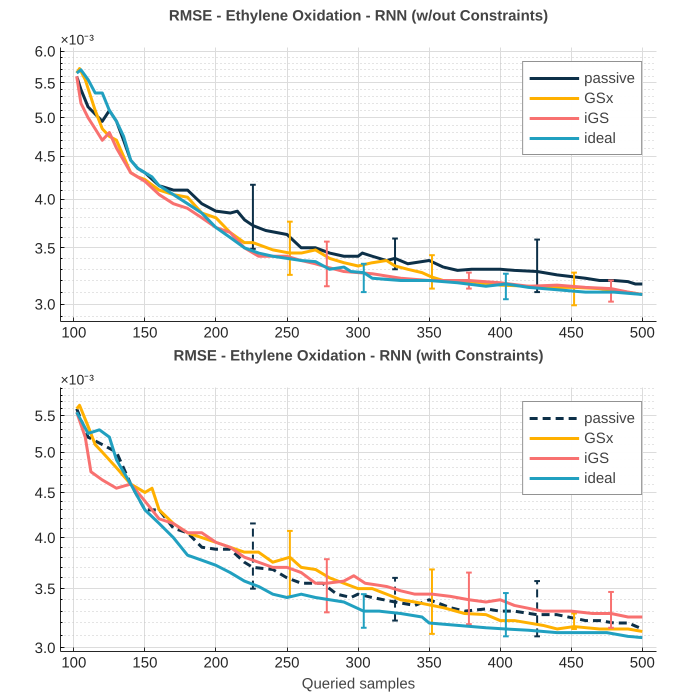  What do you see at coordinates (45, 52) in the screenshot?
I see `y-tick-label: 6.0` at bounding box center [45, 52].